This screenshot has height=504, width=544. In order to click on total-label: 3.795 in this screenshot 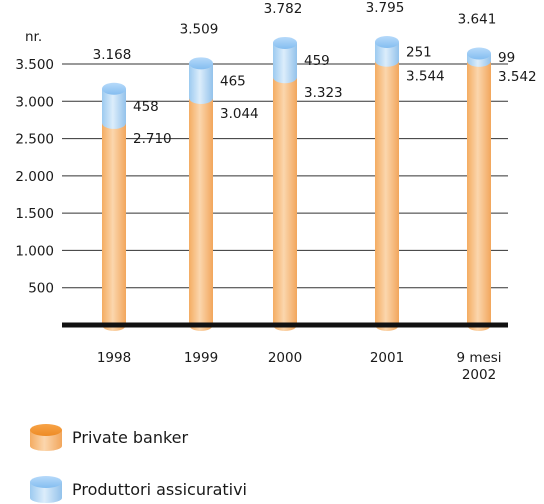, I will do `click(385, 8)`.